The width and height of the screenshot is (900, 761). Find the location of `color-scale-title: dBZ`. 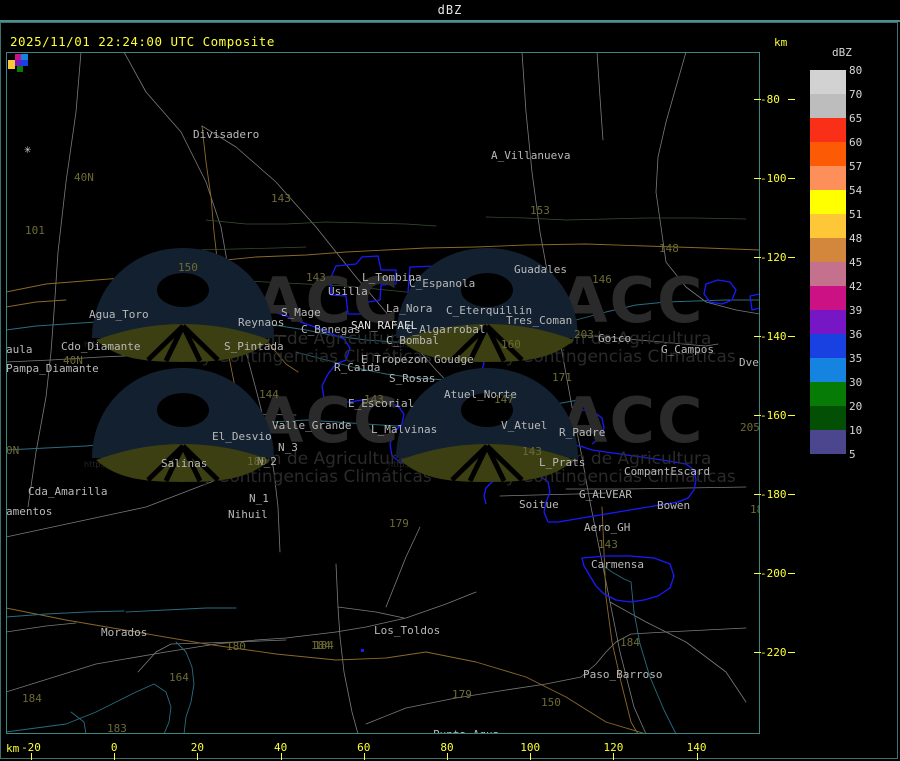

color-scale-title: dBZ is located at coordinates (842, 52).